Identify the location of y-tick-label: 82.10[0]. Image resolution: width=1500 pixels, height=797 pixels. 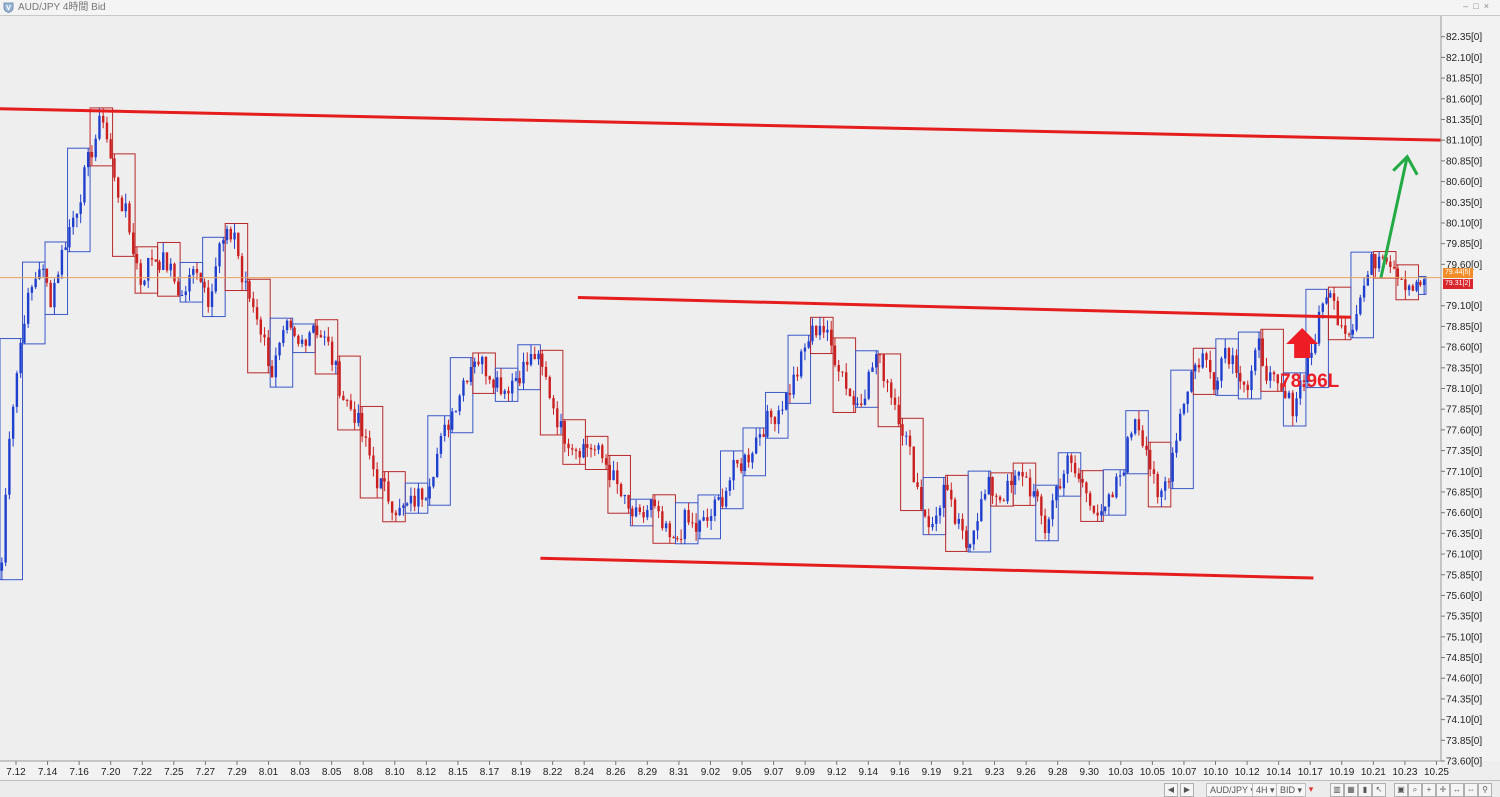
(1464, 58).